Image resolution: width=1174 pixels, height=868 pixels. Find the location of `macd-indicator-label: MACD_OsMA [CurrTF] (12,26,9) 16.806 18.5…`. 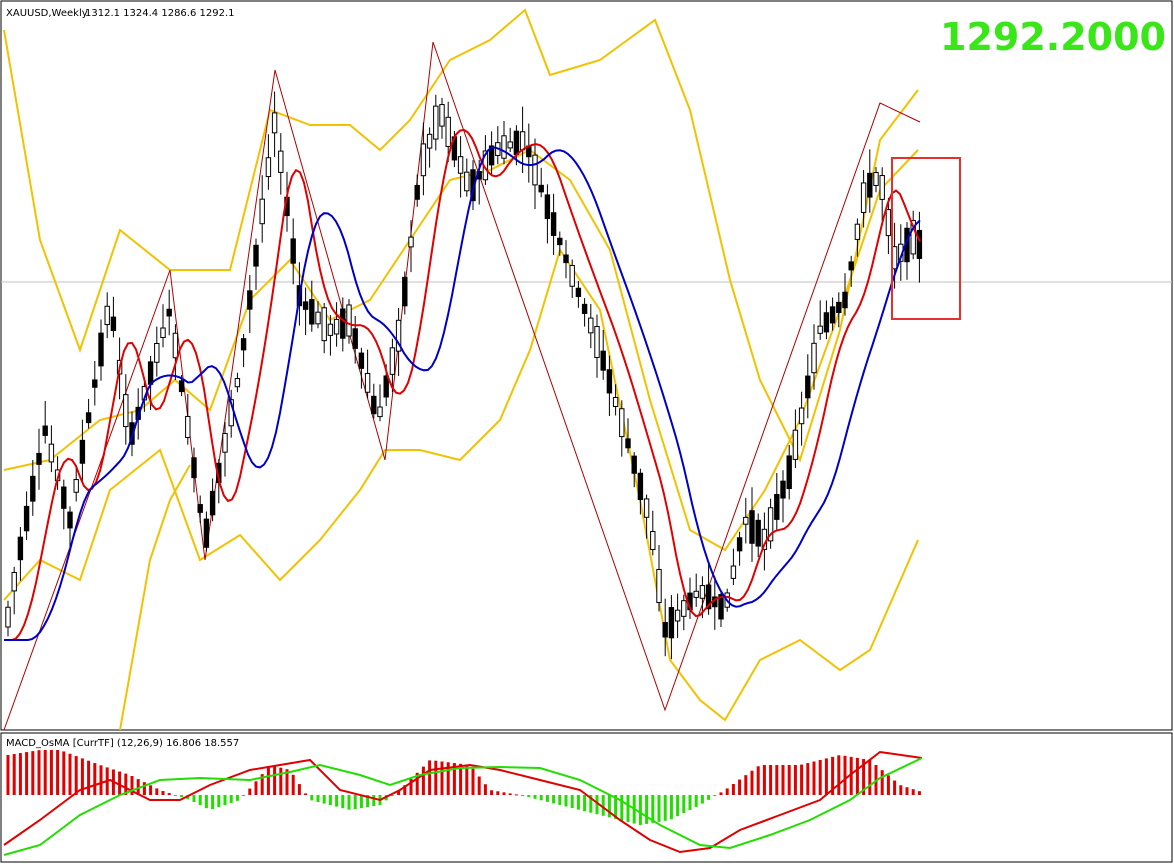

macd-indicator-label: MACD_OsMA [CurrTF] (12,26,9) 16.806 18.5… is located at coordinates (122, 743).